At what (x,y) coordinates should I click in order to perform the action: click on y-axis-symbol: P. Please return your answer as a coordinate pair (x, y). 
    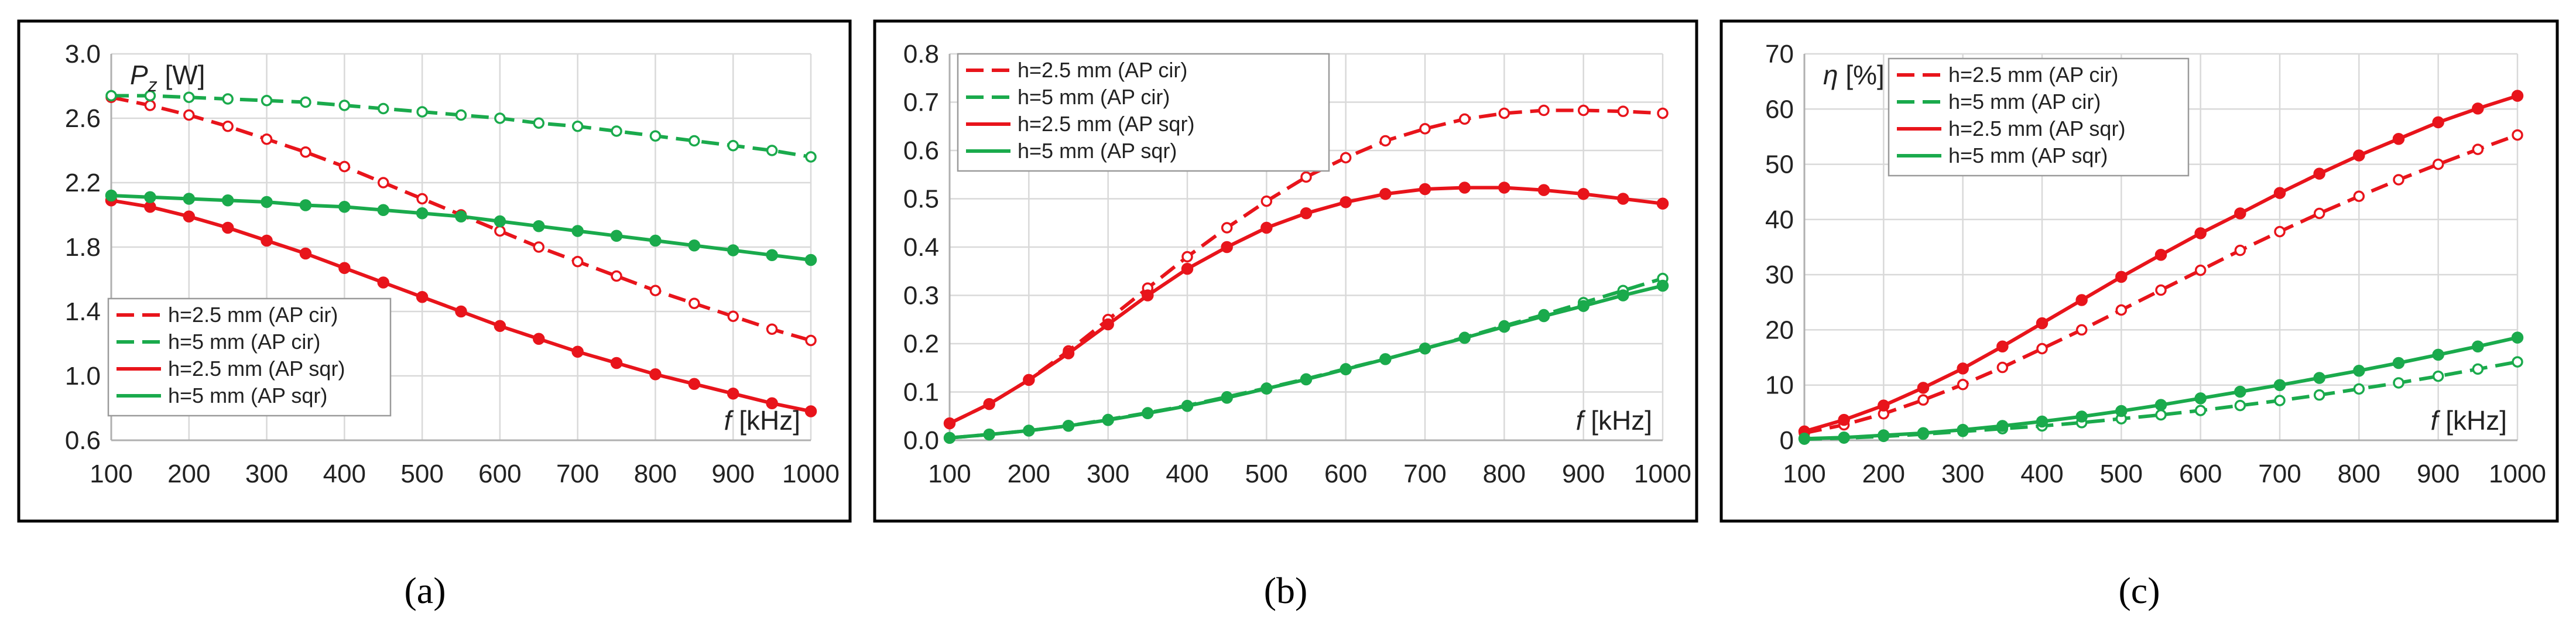
    Looking at the image, I should click on (139, 75).